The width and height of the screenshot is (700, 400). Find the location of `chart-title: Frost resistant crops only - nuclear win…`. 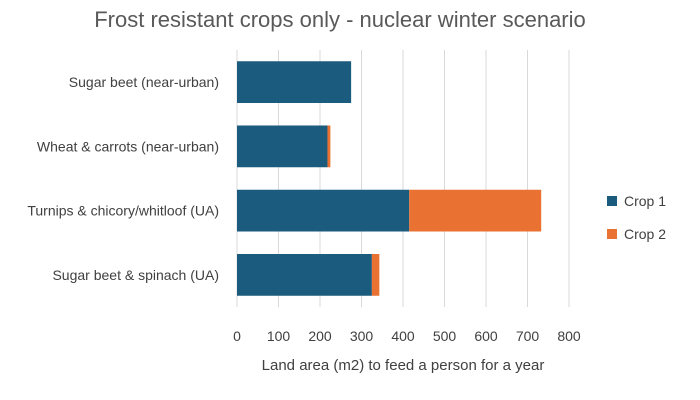

chart-title: Frost resistant crops only - nuclear win… is located at coordinates (340, 19).